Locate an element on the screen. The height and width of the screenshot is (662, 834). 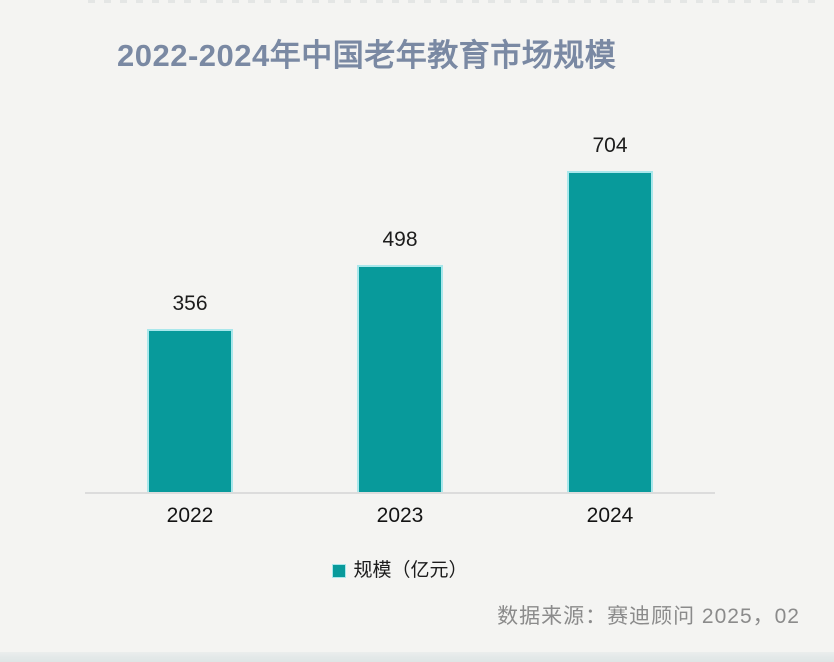
legend: 规模（亿元） is located at coordinates (400, 571).